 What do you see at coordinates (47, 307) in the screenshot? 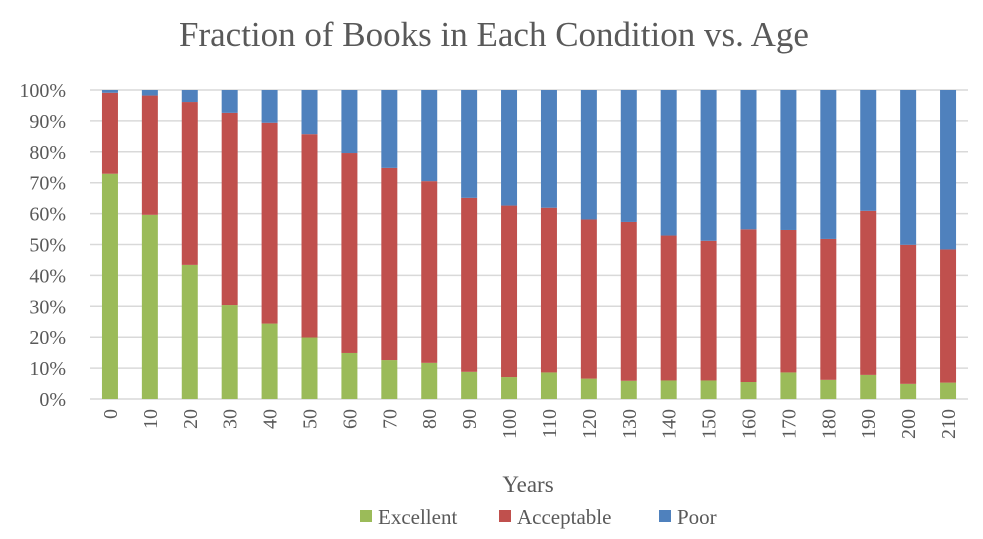
I see `y-tick-label: 30%` at bounding box center [47, 307].